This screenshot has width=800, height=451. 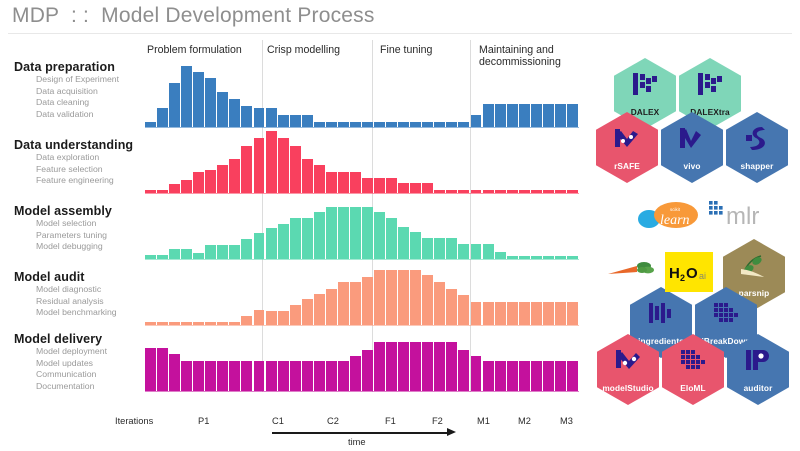 I want to click on chart-row-data-preparation, so click(x=362, y=93).